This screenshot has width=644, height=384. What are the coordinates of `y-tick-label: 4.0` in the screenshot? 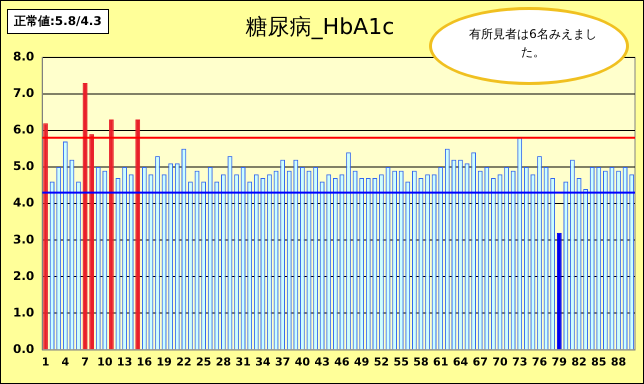 It's located at (23, 203).